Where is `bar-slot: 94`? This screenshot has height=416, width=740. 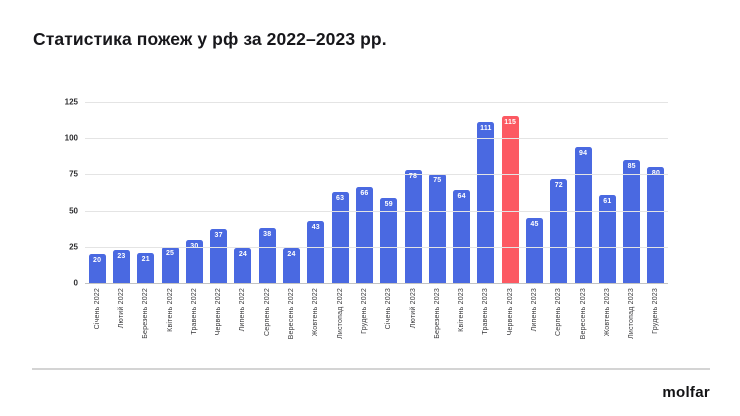 bar-slot: 94 is located at coordinates (583, 192).